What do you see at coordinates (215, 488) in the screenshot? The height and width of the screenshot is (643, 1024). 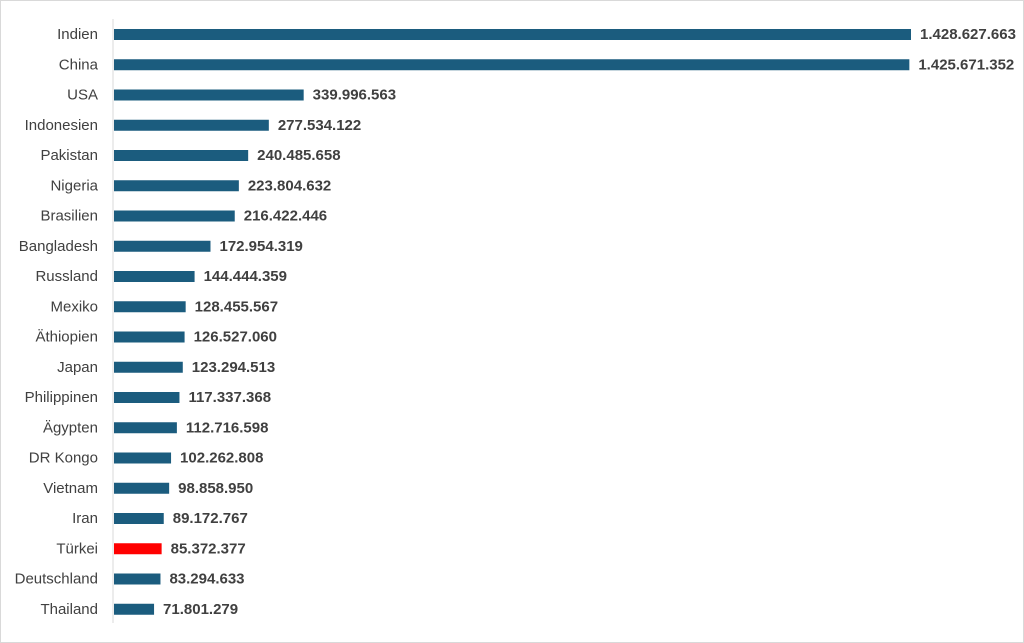 I see `value-label: 98.858.950` at bounding box center [215, 488].